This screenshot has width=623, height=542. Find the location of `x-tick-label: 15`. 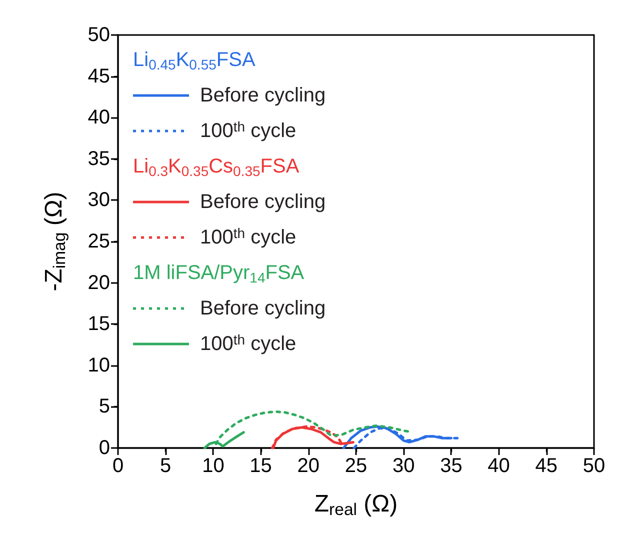

x-tick-label: 15 is located at coordinates (261, 466).